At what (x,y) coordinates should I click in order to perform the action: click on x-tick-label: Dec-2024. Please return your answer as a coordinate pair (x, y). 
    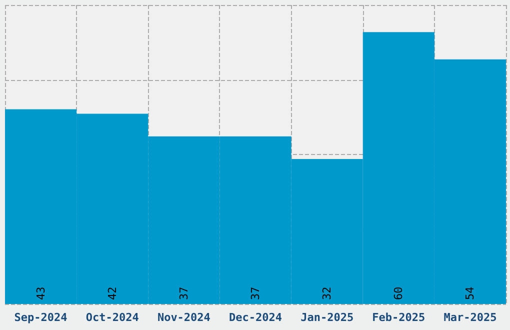
    Looking at the image, I should click on (255, 317).